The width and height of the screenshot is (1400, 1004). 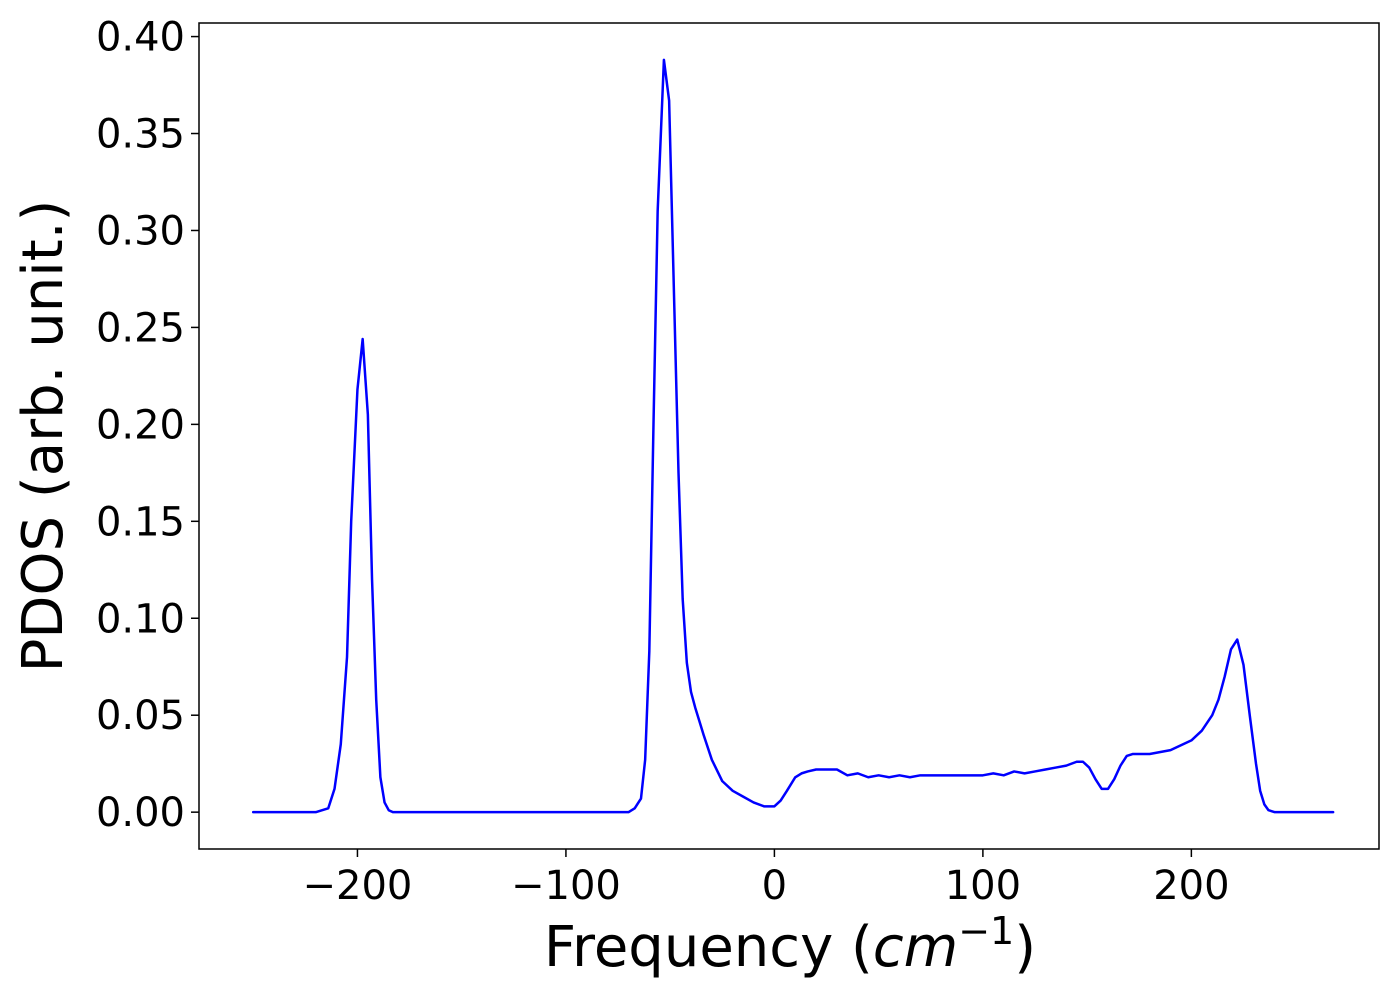 I want to click on y-tick-label: 0.10, so click(x=140, y=619).